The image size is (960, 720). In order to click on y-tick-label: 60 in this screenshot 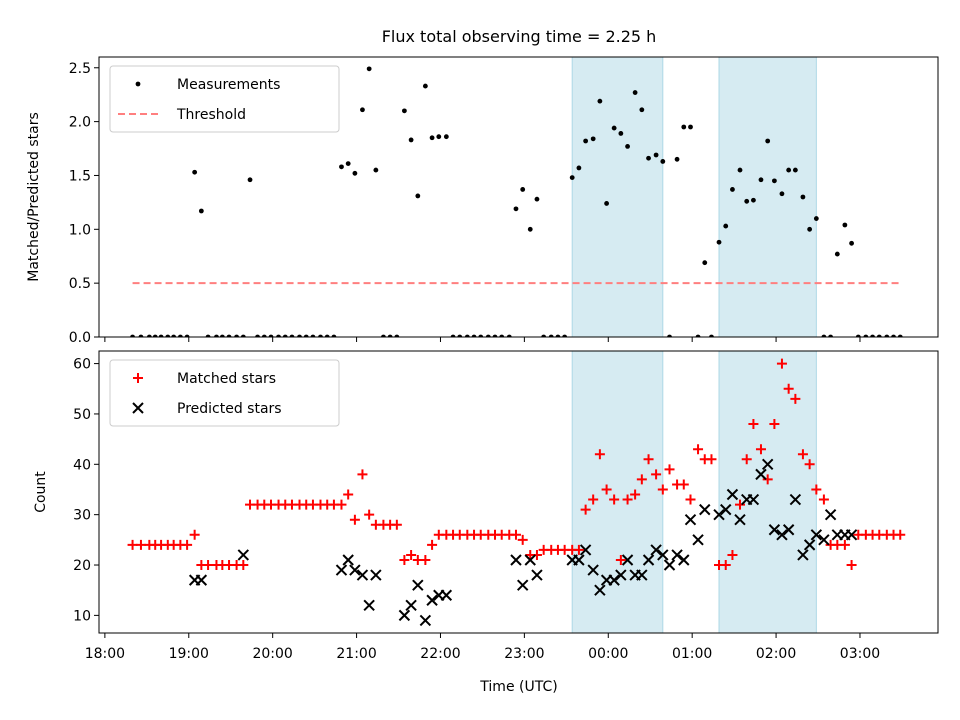, I will do `click(82, 365)`.